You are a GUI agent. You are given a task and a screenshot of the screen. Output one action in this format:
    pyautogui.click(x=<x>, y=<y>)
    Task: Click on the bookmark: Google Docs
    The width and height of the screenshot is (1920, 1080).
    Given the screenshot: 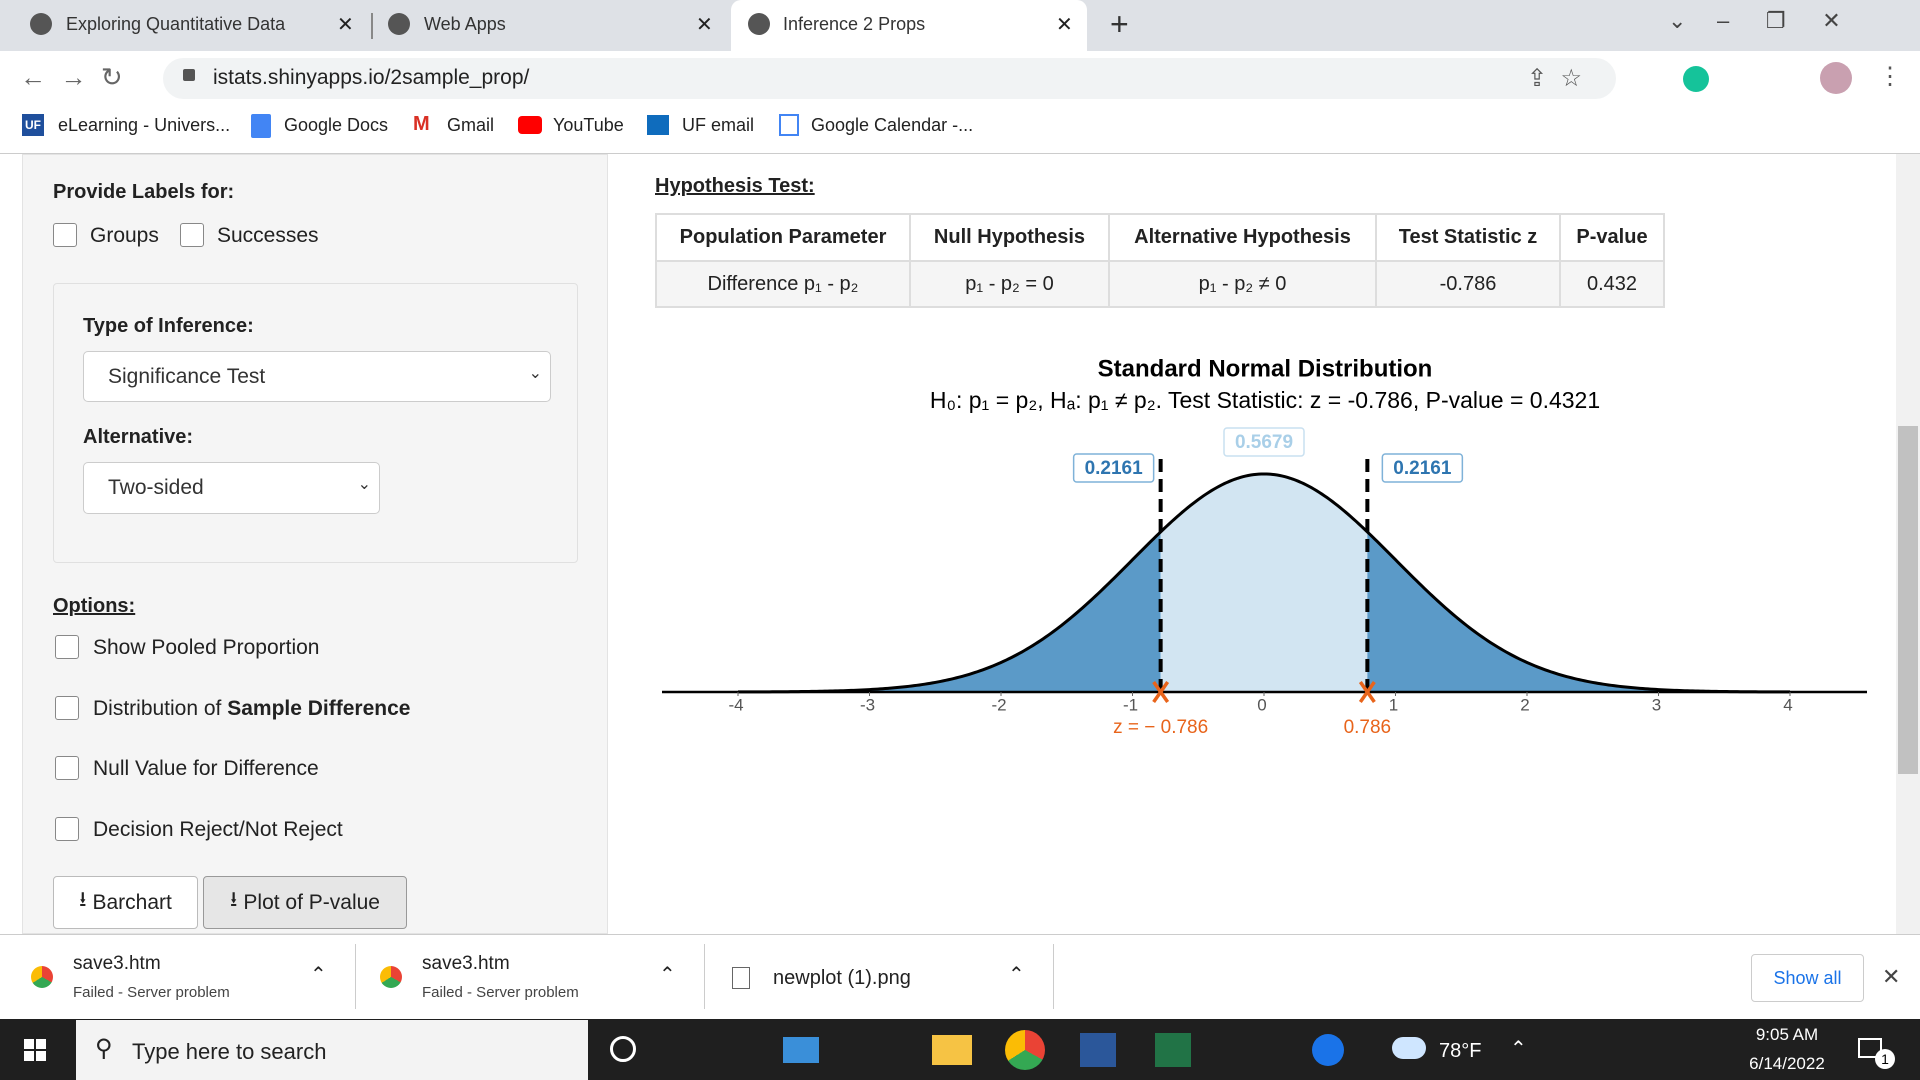 What is the action you would take?
    pyautogui.click(x=336, y=125)
    